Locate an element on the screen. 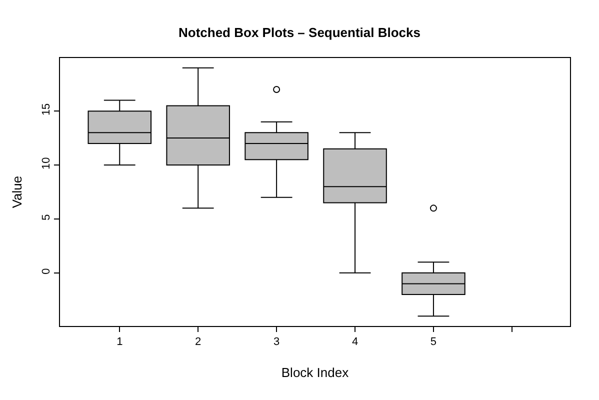  y-tick-label: 0 is located at coordinates (46, 271).